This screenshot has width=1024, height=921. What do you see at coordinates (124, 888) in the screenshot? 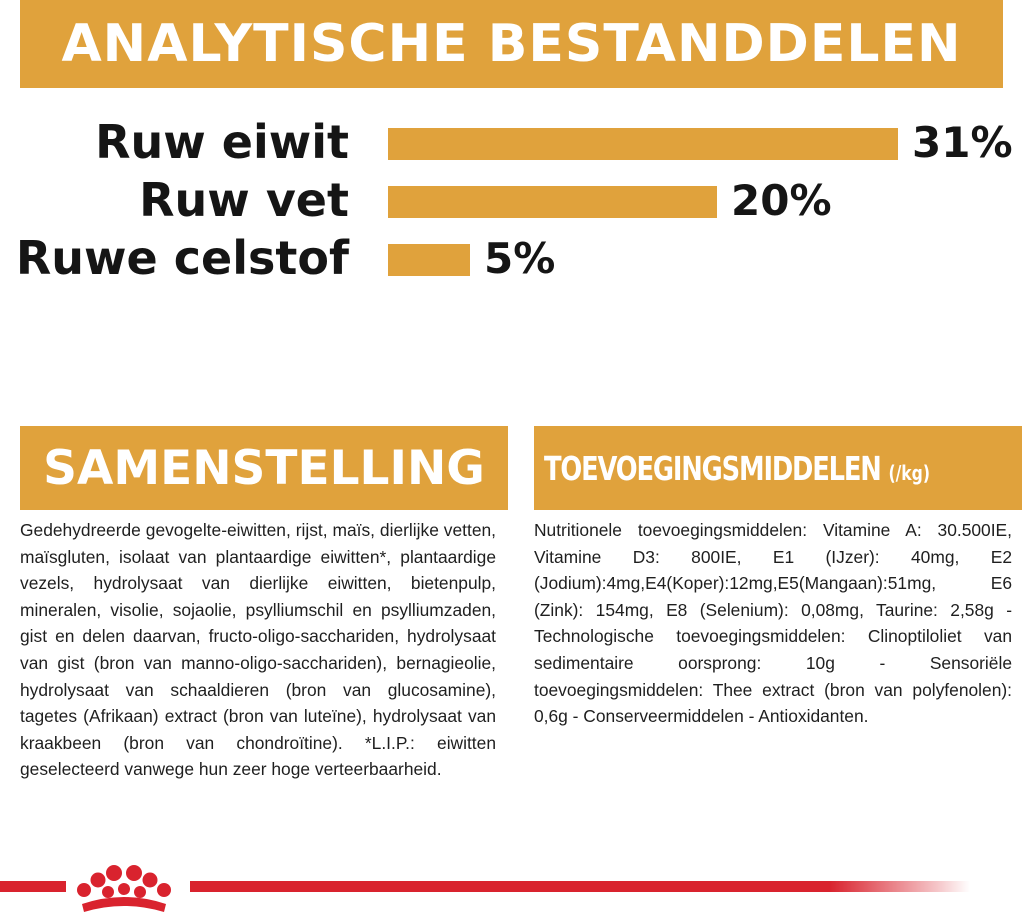
I see `royal-canin-crown-icon` at bounding box center [124, 888].